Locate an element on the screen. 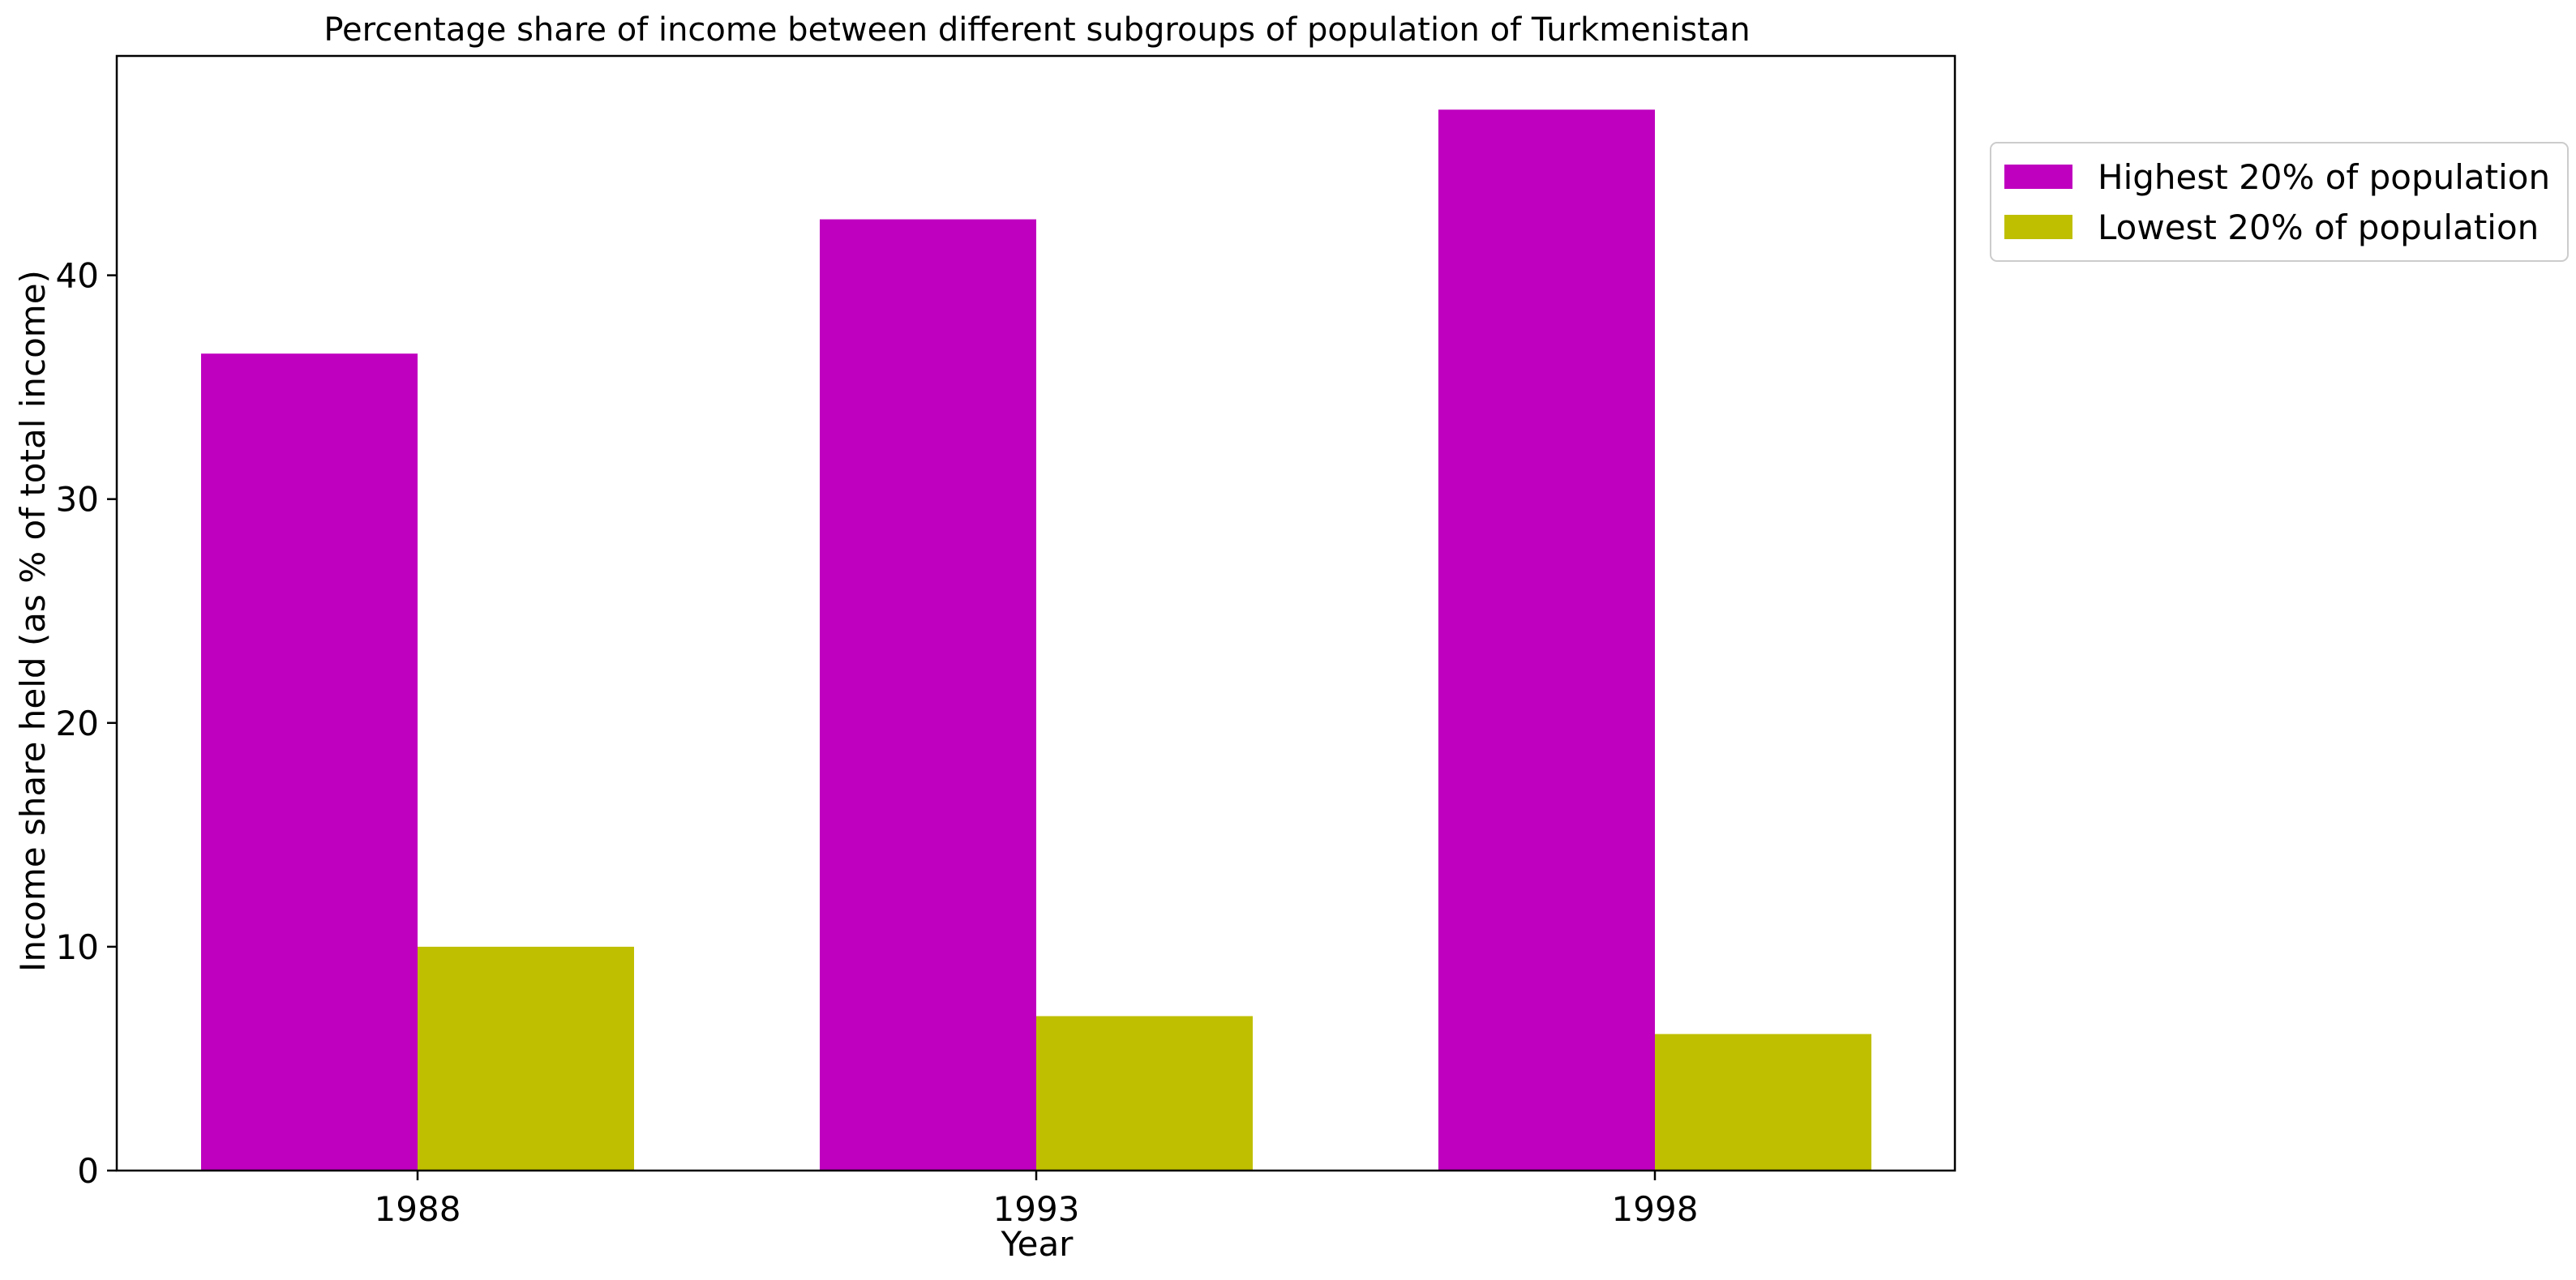 This screenshot has height=1280, width=2576. legend-frame is located at coordinates (2279, 202).